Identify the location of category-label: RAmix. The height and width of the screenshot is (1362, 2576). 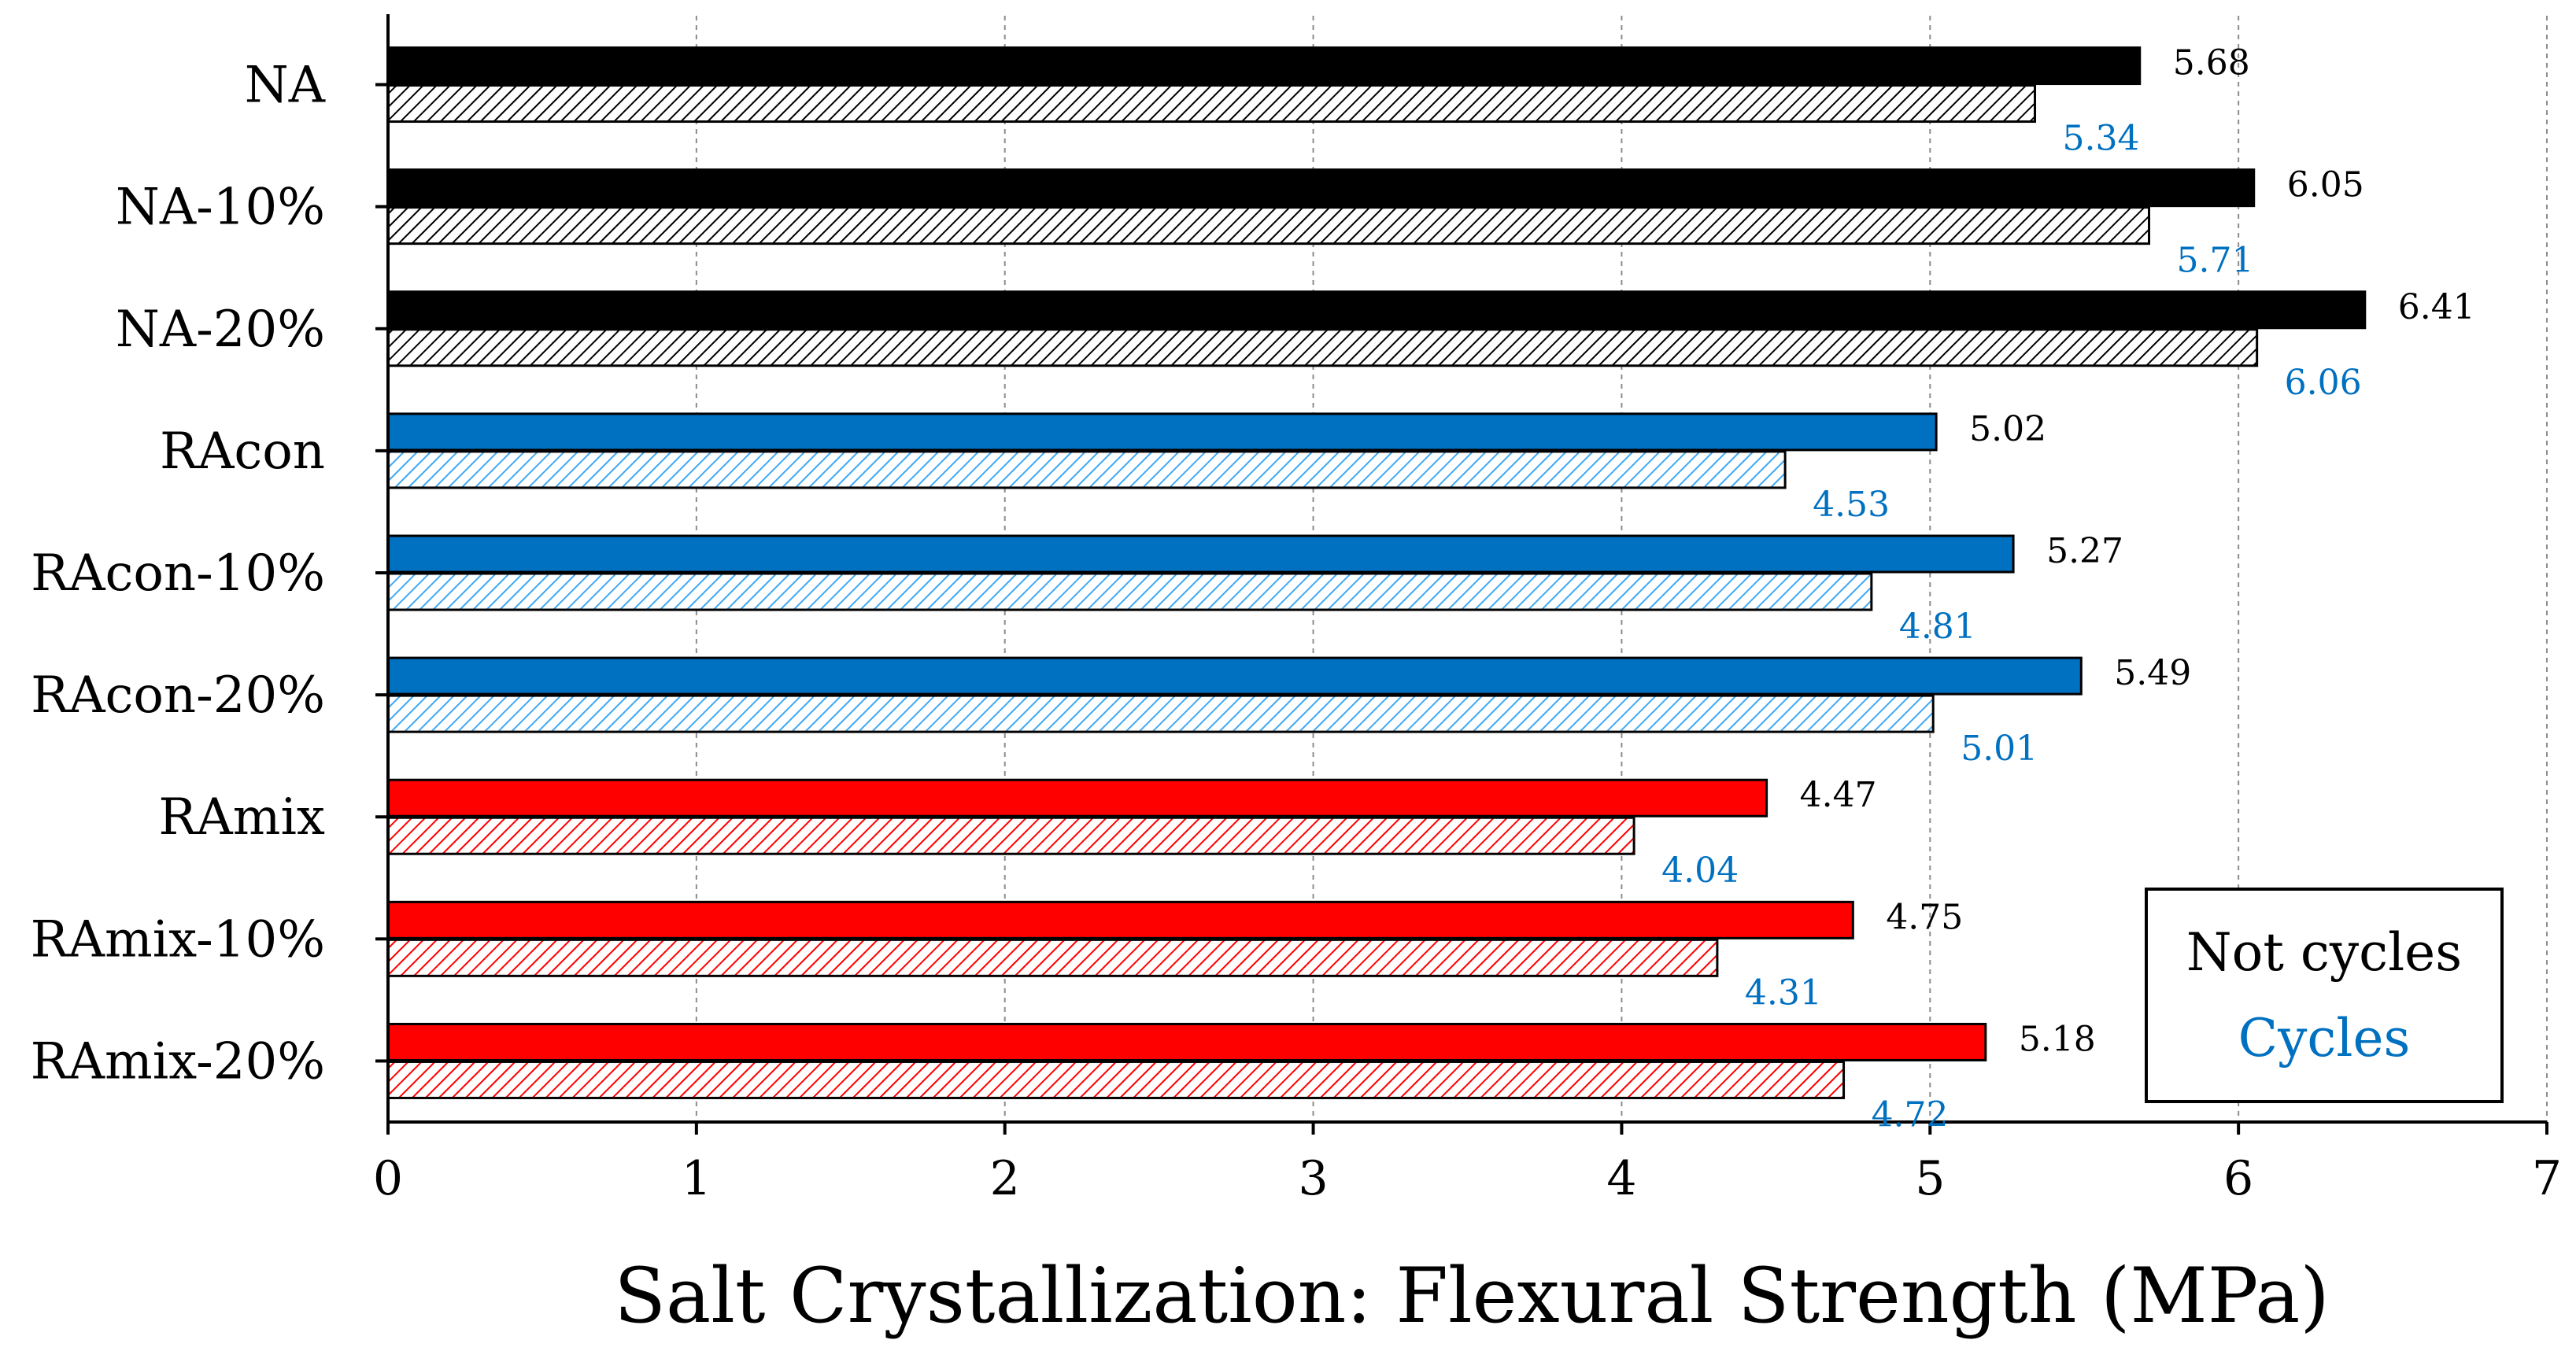
(241, 818).